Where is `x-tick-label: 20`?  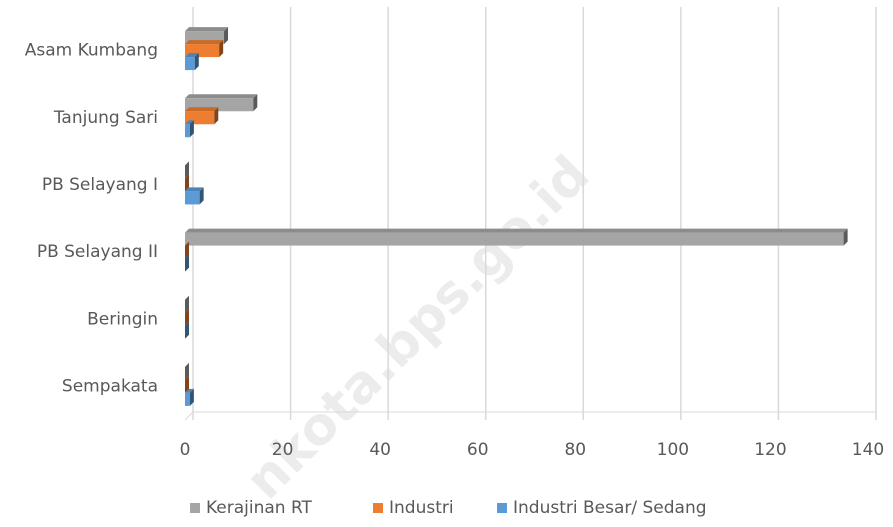 x-tick-label: 20 is located at coordinates (283, 450).